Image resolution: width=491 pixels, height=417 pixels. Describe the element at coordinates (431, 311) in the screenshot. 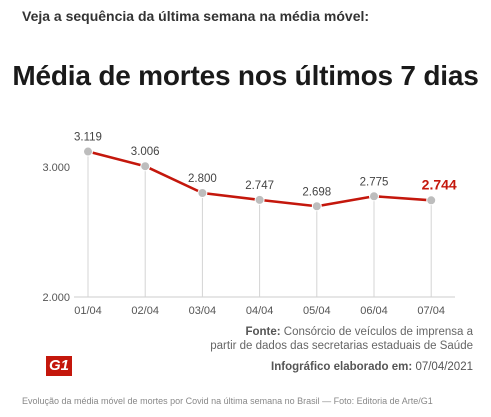

I see `x-tick-label: 07/04` at that location.